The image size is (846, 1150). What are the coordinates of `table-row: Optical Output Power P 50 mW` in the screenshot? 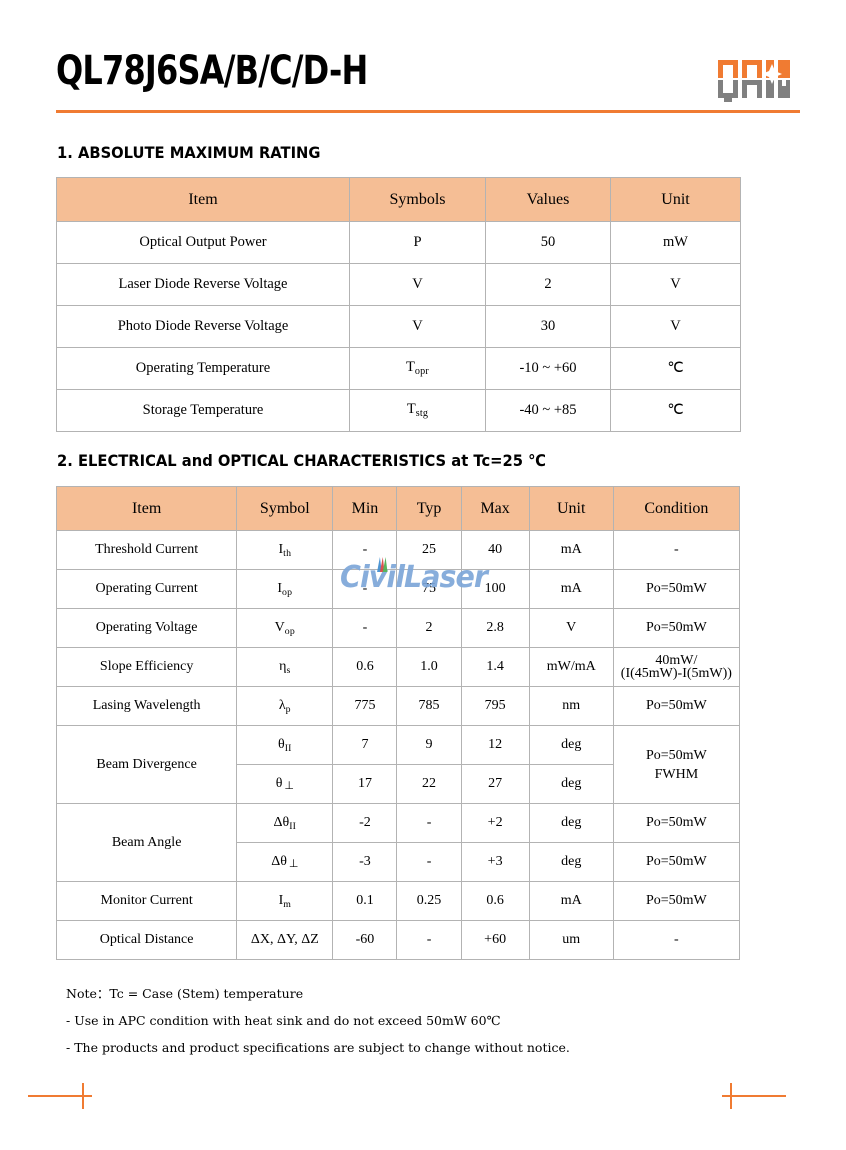 It's located at (398, 242).